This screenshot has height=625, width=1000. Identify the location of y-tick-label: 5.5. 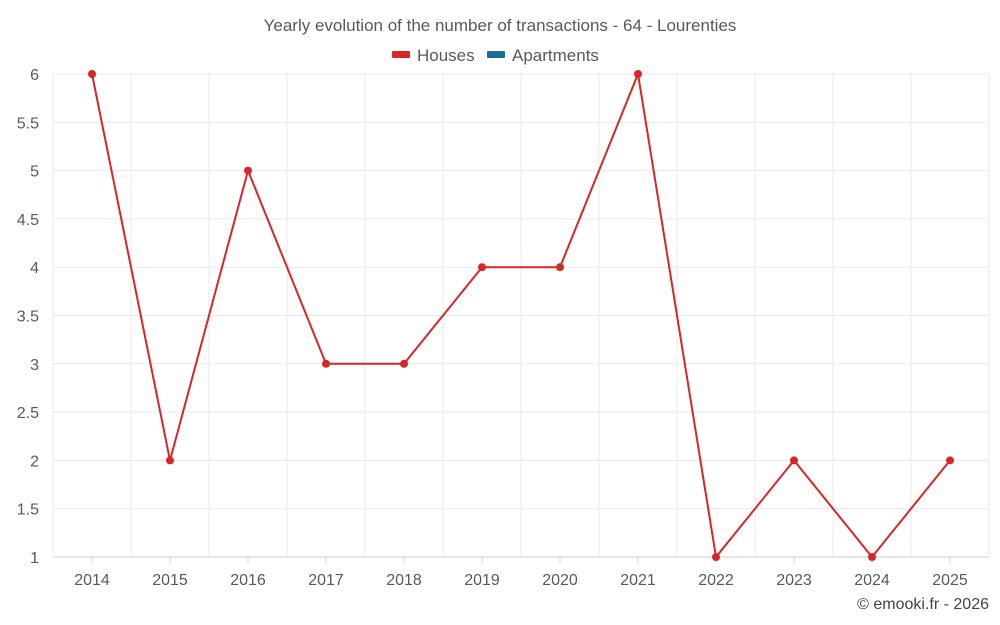
(28, 123).